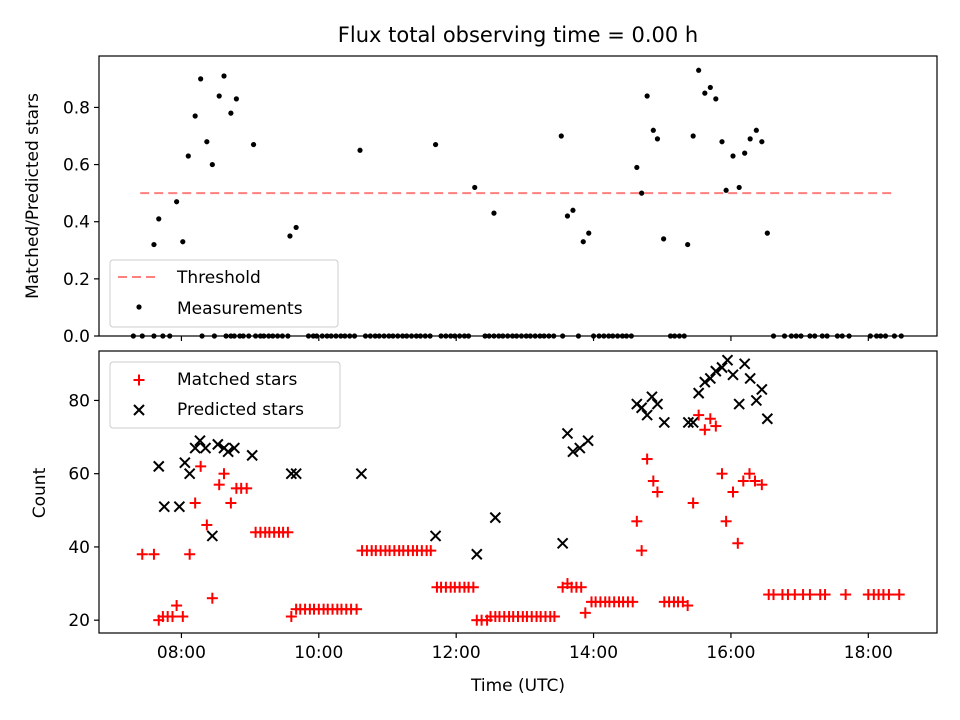 Image resolution: width=960 pixels, height=720 pixels. I want to click on top-y-tick-label: 0.0, so click(76, 337).